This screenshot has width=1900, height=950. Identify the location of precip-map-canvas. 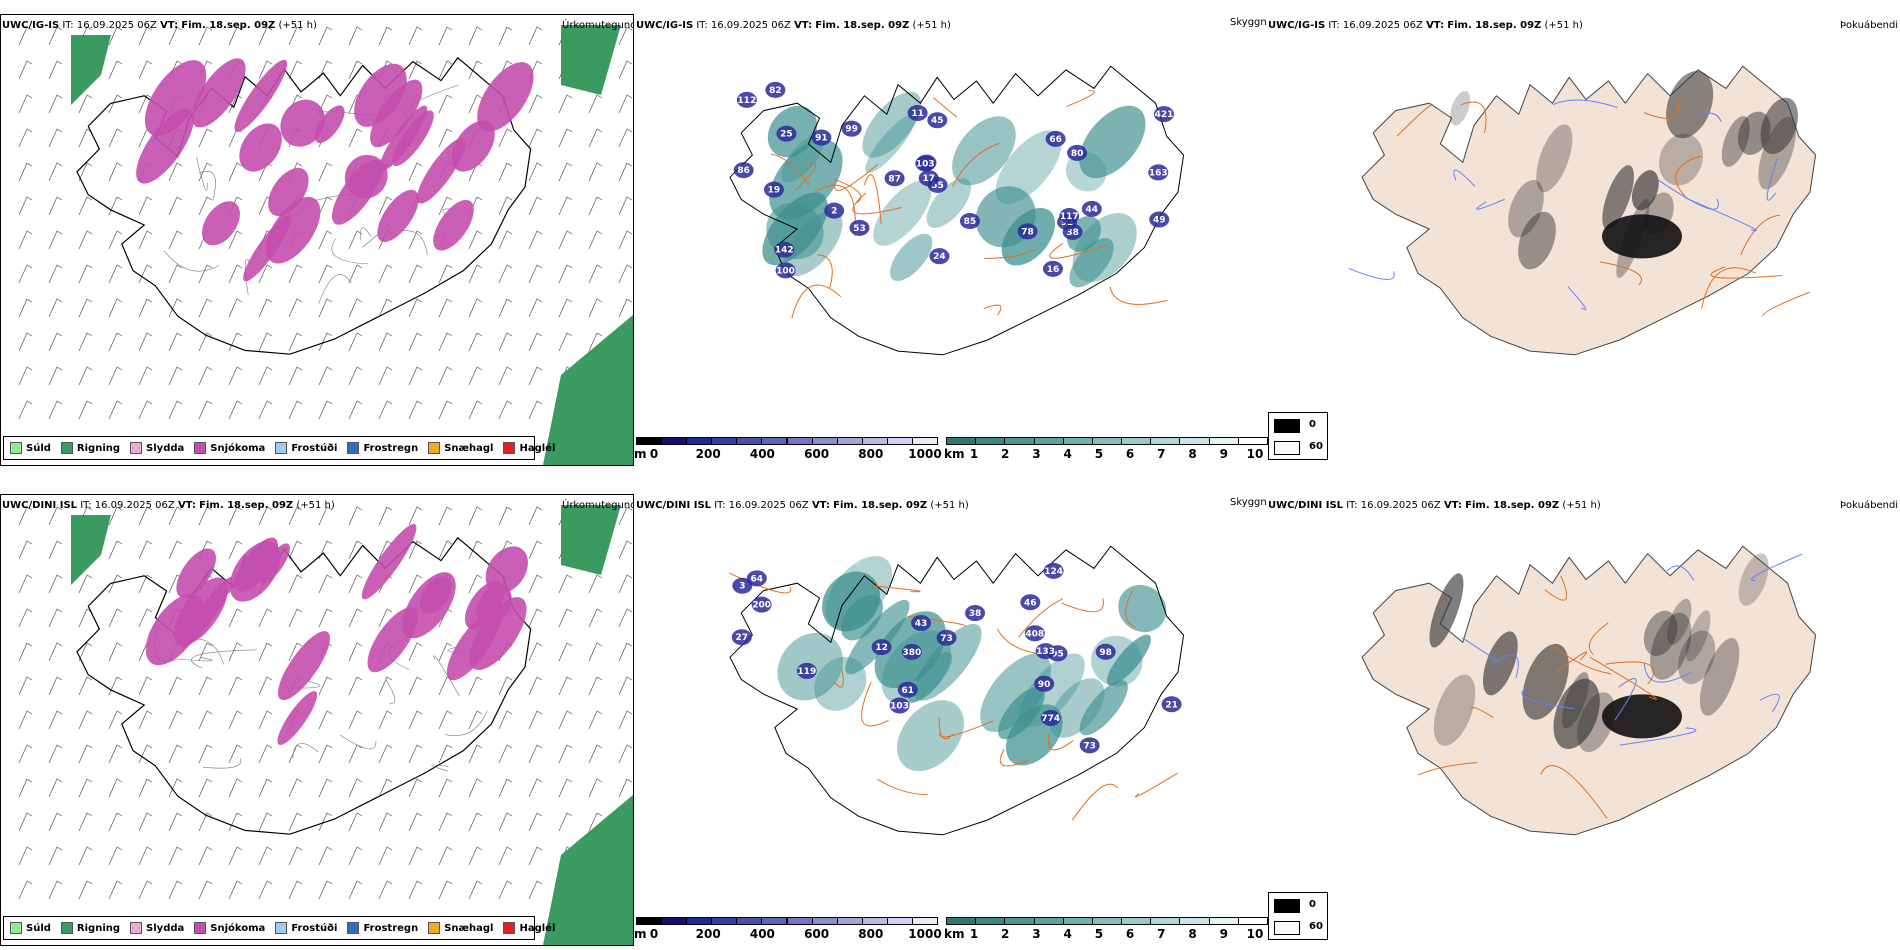
(325, 725).